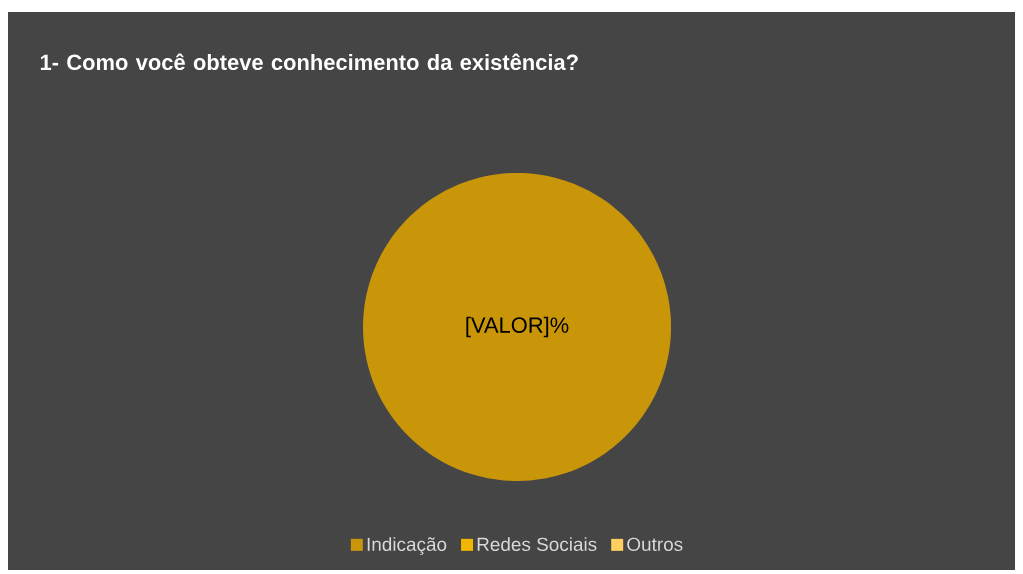 Image resolution: width=1023 pixels, height=574 pixels. What do you see at coordinates (537, 544) in the screenshot?
I see `legend-label: Redes Sociais` at bounding box center [537, 544].